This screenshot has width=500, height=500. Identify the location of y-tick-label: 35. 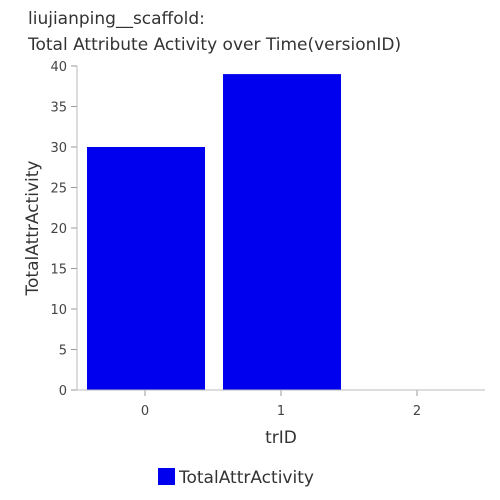
(58, 108).